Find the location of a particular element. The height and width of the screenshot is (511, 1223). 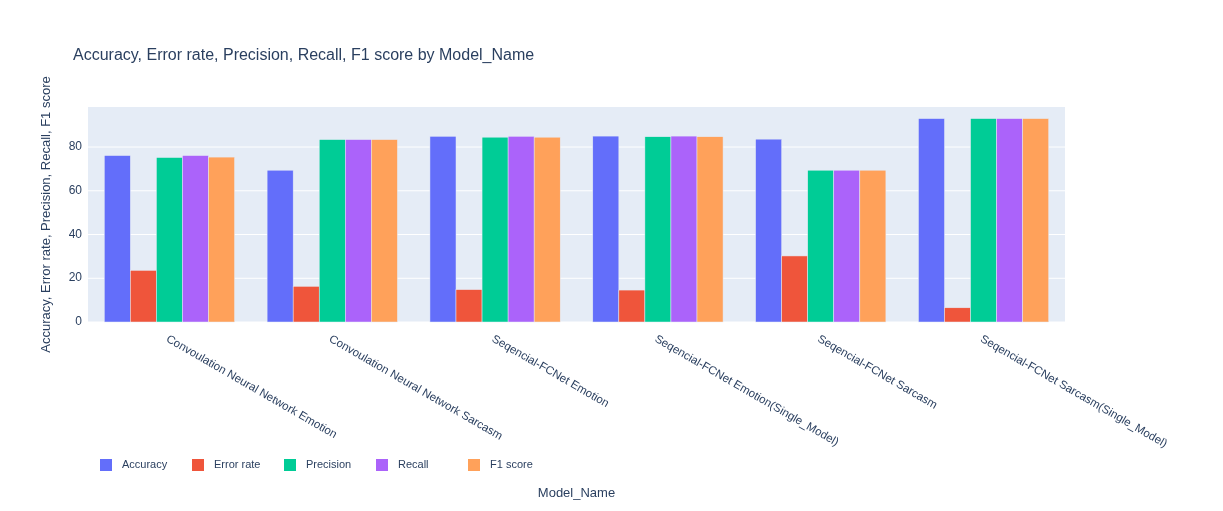

x-axis-title: Model_Name is located at coordinates (576, 492).